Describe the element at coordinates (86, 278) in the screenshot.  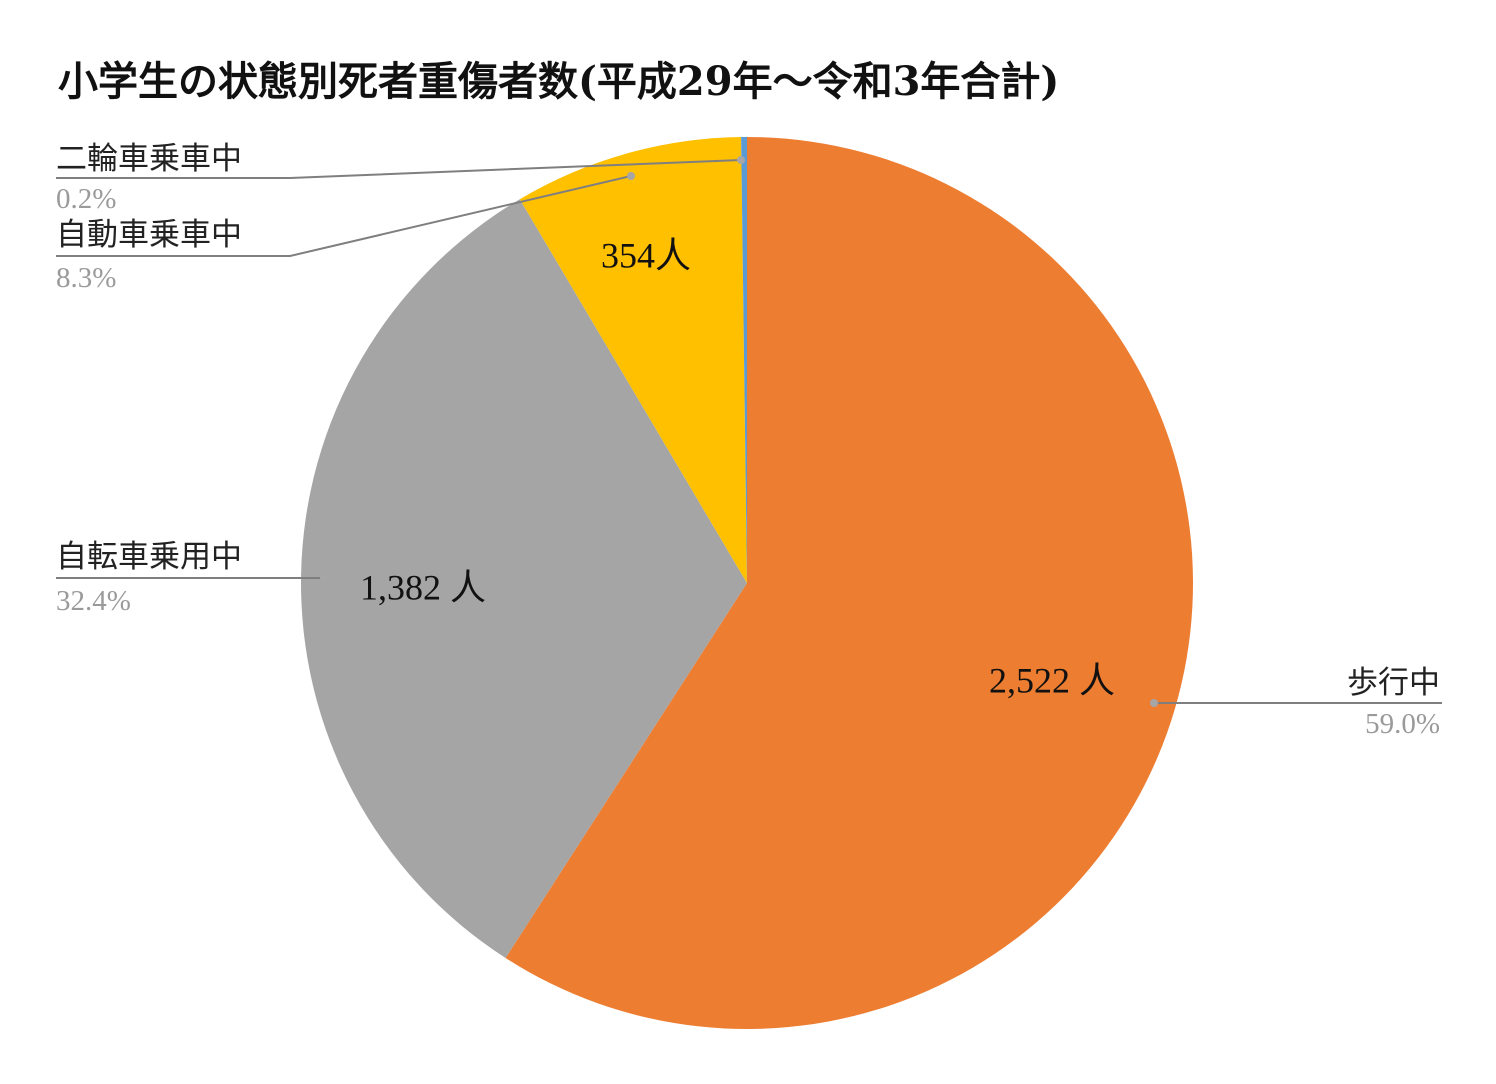
I see `percent-label-3: 8.3%` at that location.